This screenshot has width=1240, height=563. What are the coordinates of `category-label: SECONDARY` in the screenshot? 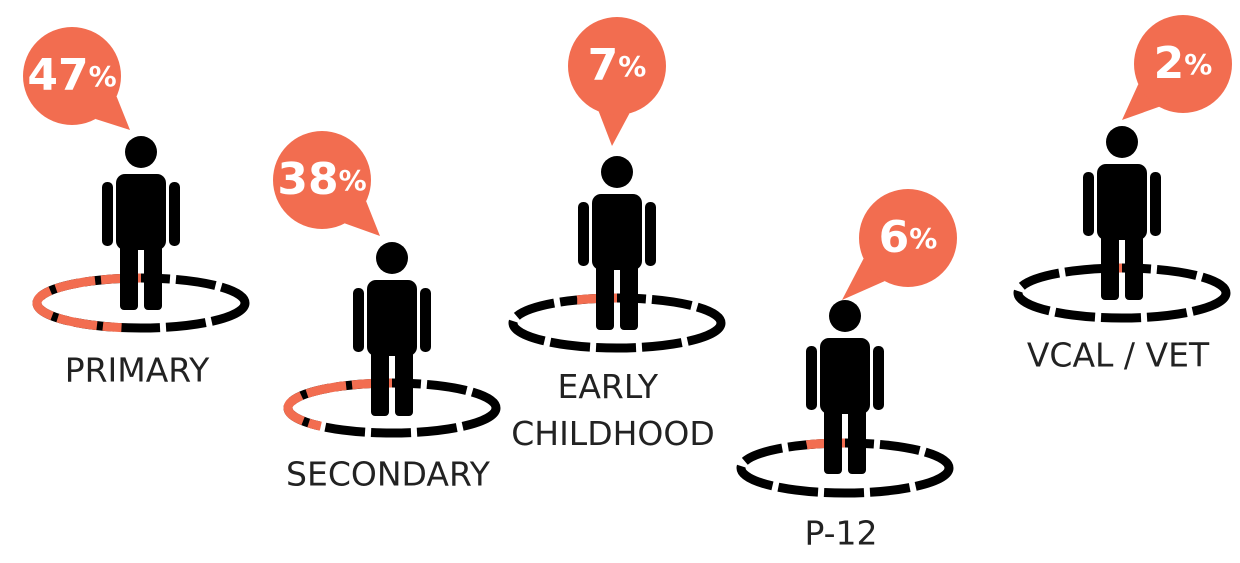 It's located at (388, 474).